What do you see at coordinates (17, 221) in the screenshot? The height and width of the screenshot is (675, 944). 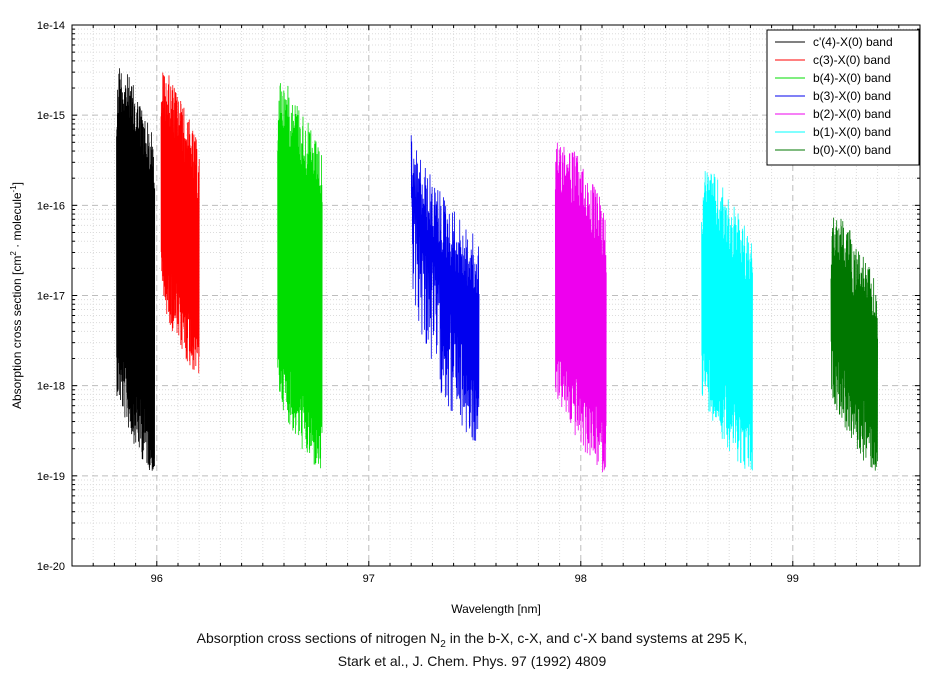 I see `y-label-mid: · molecule` at bounding box center [17, 221].